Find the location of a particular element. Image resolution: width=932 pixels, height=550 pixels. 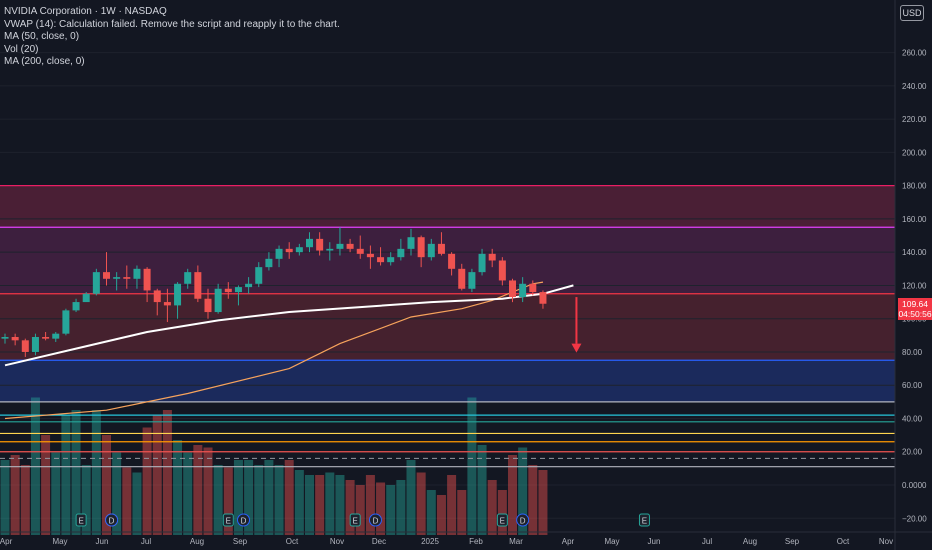

price-tick-label: 220.00 is located at coordinates (914, 119).